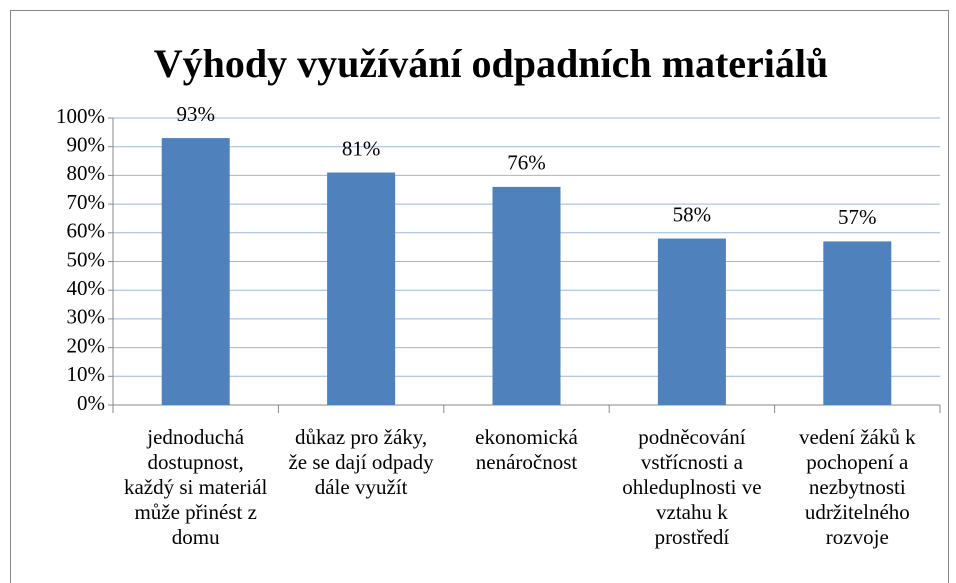 Image resolution: width=956 pixels, height=583 pixels. I want to click on data-label: 58%, so click(692, 214).